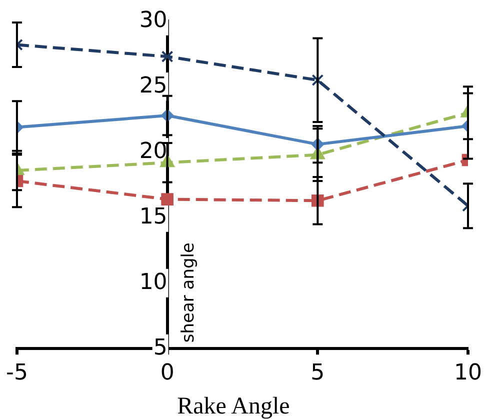 The width and height of the screenshot is (488, 419). What do you see at coordinates (317, 373) in the screenshot?
I see `x-tick-label: 5` at bounding box center [317, 373].